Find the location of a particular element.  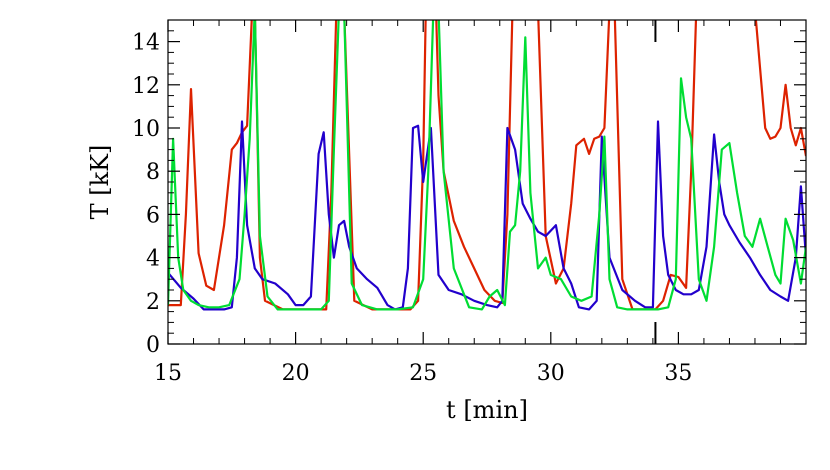

x-tick-label: 25 is located at coordinates (423, 373).